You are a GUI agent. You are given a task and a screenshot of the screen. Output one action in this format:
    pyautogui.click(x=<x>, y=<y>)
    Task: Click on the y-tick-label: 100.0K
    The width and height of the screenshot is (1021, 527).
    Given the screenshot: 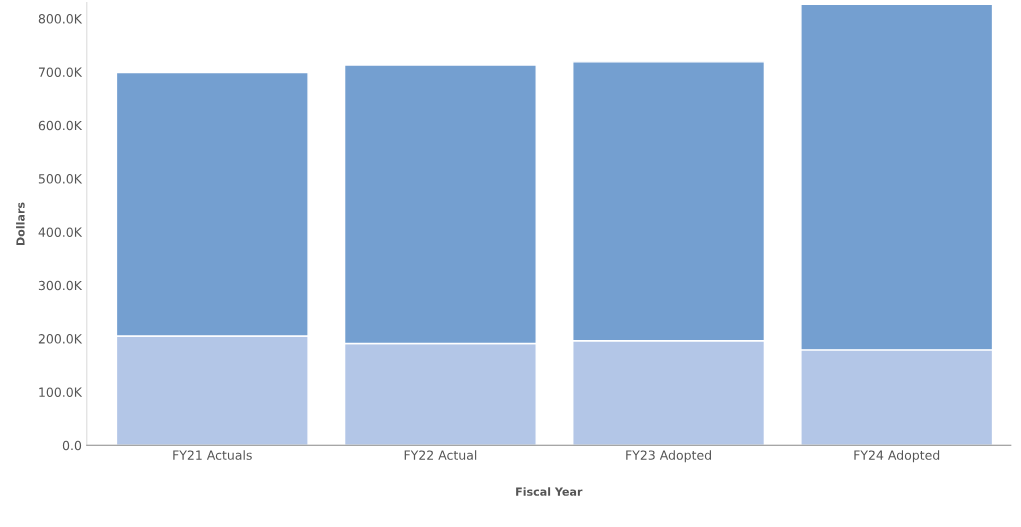 What is the action you would take?
    pyautogui.click(x=61, y=392)
    